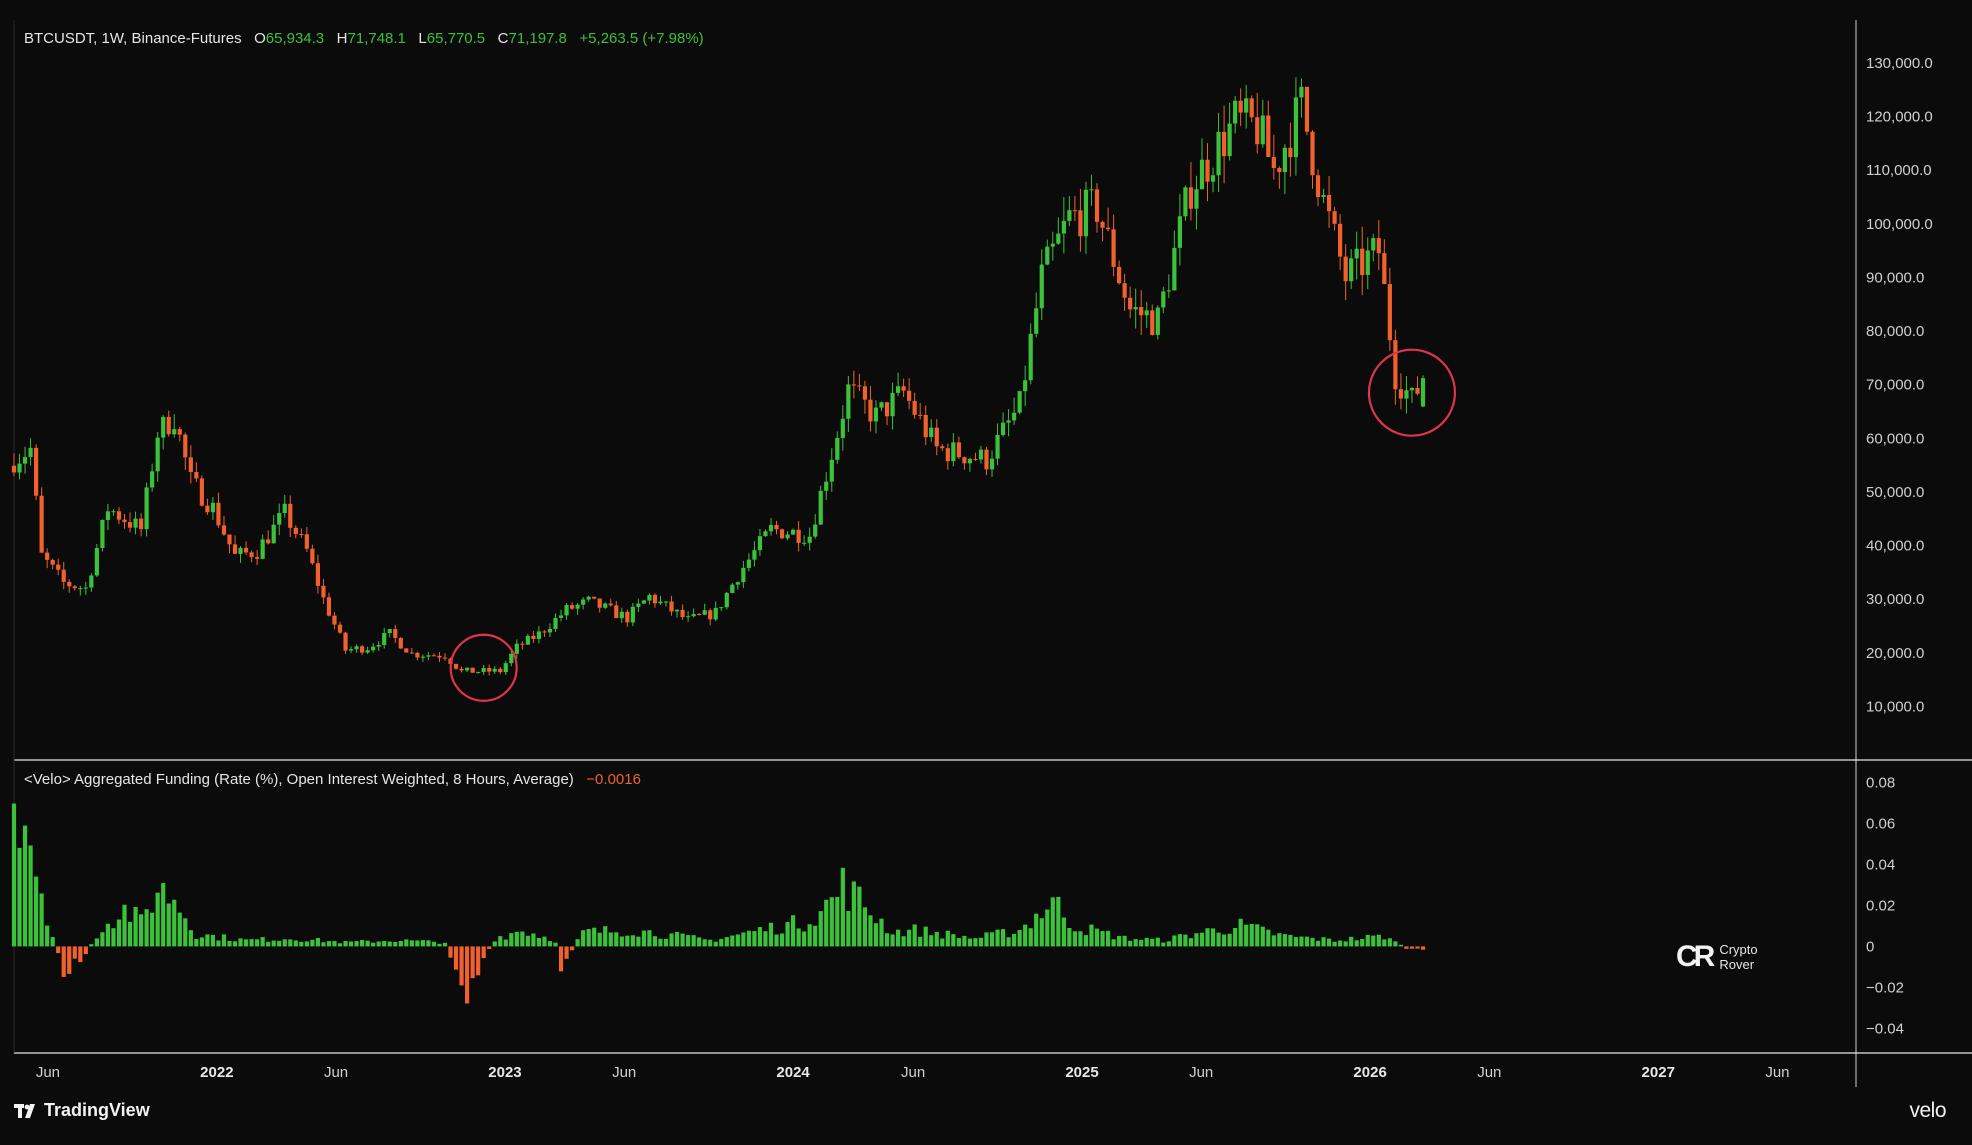 This screenshot has height=1145, width=1972. Describe the element at coordinates (1895, 331) in the screenshot. I see `price-tick-label: 80,000.0` at that location.